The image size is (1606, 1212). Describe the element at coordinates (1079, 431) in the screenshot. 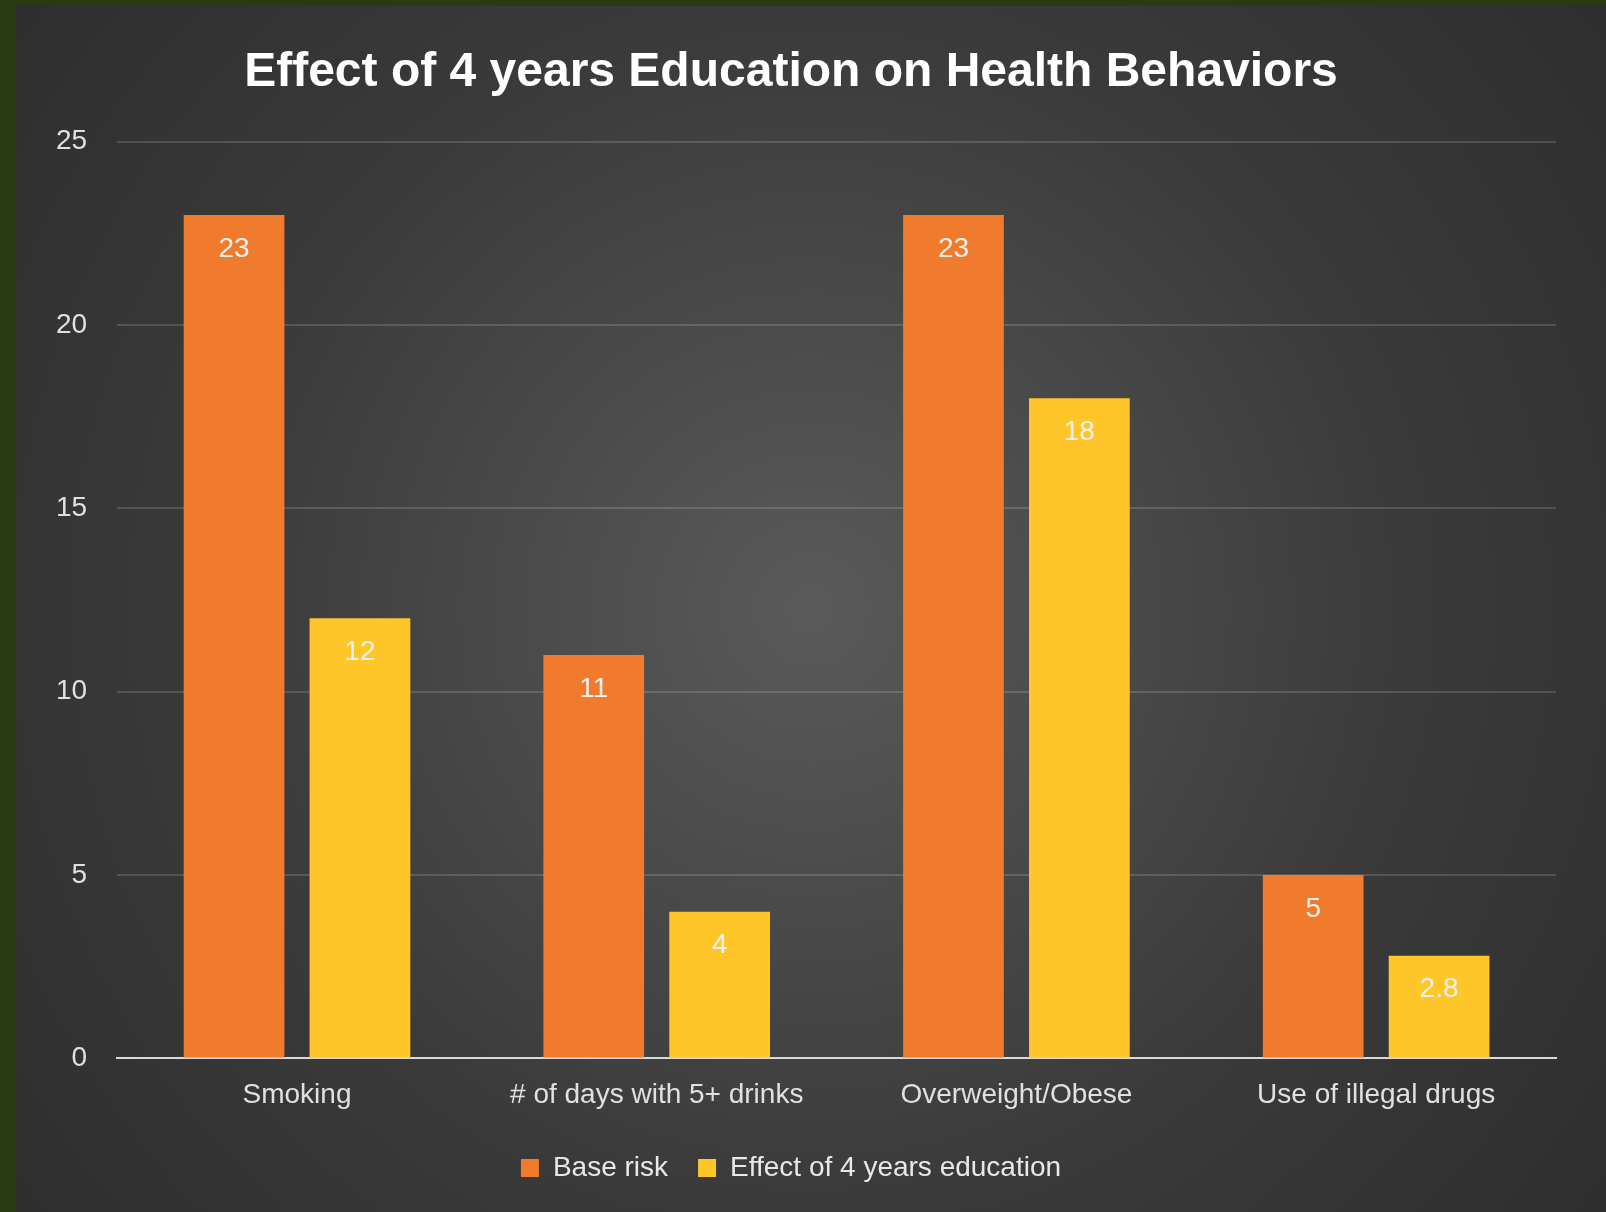

I see `data-label: 18` at that location.